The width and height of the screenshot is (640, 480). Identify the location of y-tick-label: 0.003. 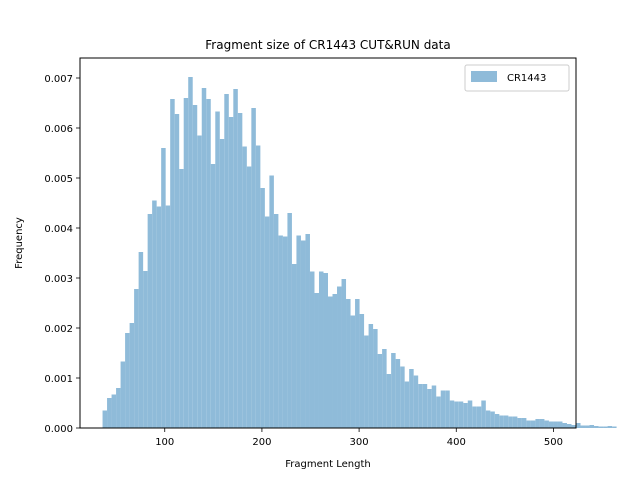
(58, 279).